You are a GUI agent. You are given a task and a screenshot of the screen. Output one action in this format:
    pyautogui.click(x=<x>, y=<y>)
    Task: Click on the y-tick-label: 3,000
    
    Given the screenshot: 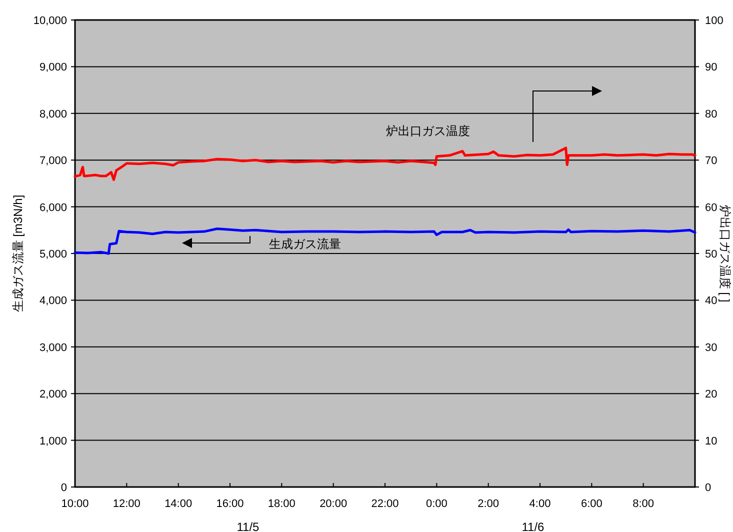 What is the action you would take?
    pyautogui.click(x=53, y=348)
    